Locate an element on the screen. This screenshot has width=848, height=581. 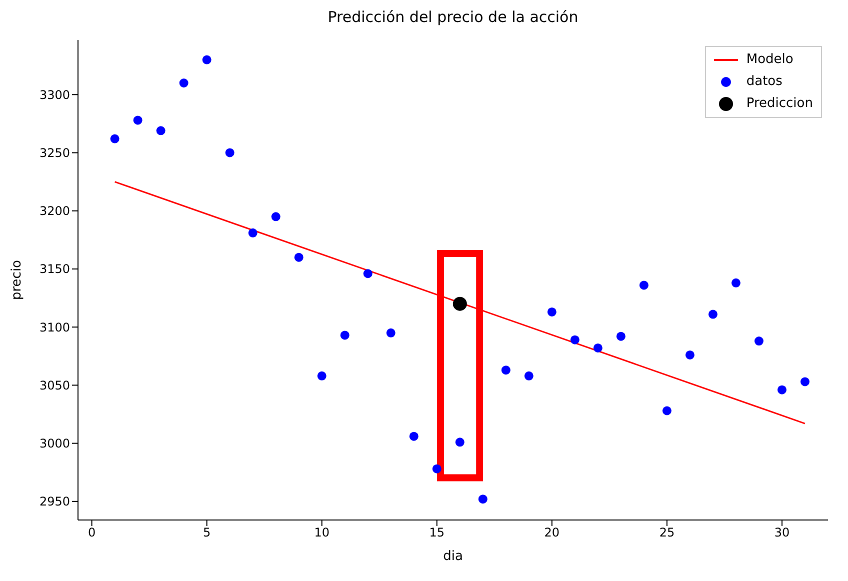
y-tick-label: 3000 is located at coordinates (54, 443).